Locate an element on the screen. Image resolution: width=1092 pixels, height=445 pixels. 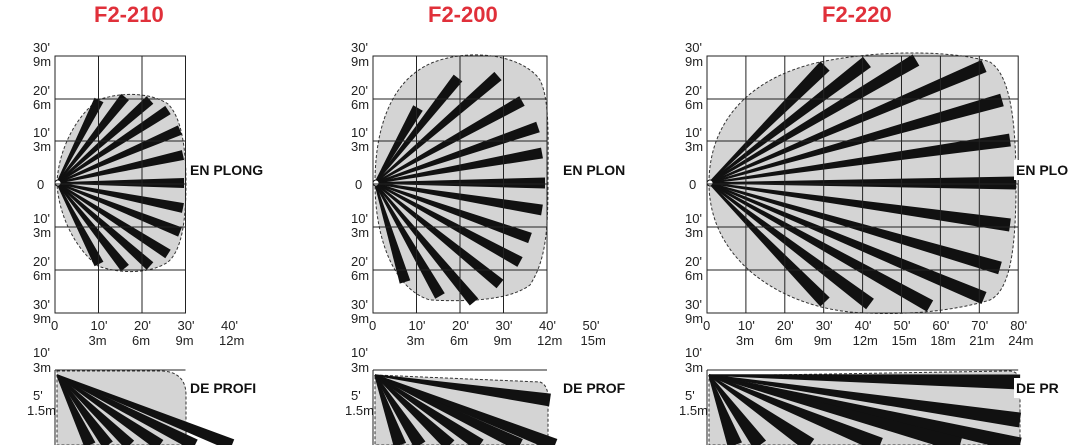
top-view-label: EN PLONG is located at coordinates (226, 170).